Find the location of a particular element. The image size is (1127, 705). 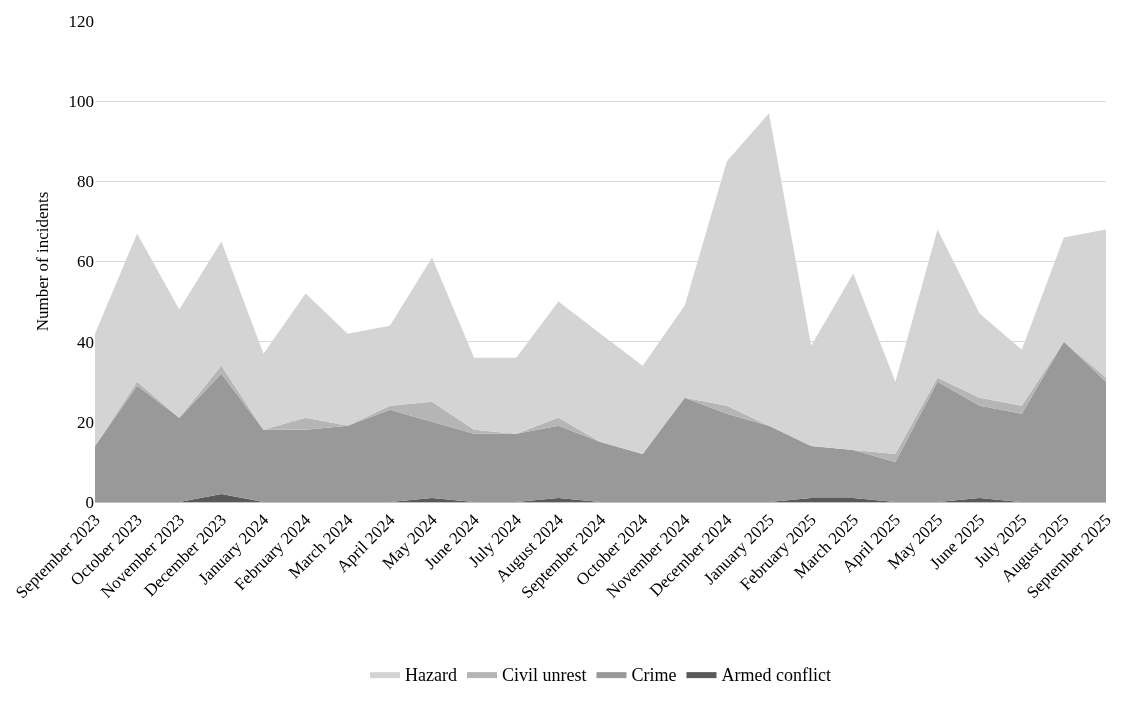

y-tick-label: 60 is located at coordinates (85, 262).